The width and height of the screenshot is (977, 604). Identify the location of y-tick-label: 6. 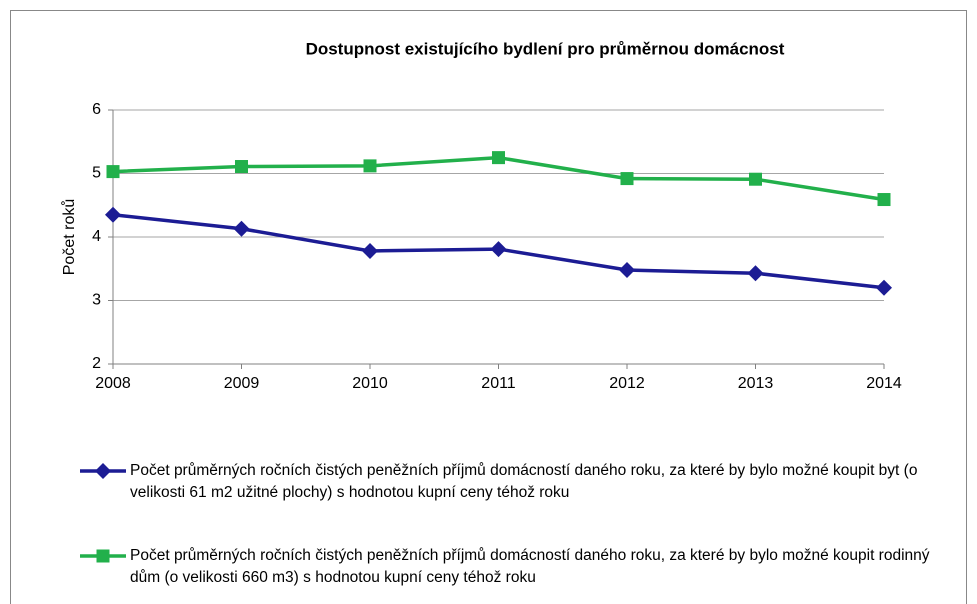
(96, 109).